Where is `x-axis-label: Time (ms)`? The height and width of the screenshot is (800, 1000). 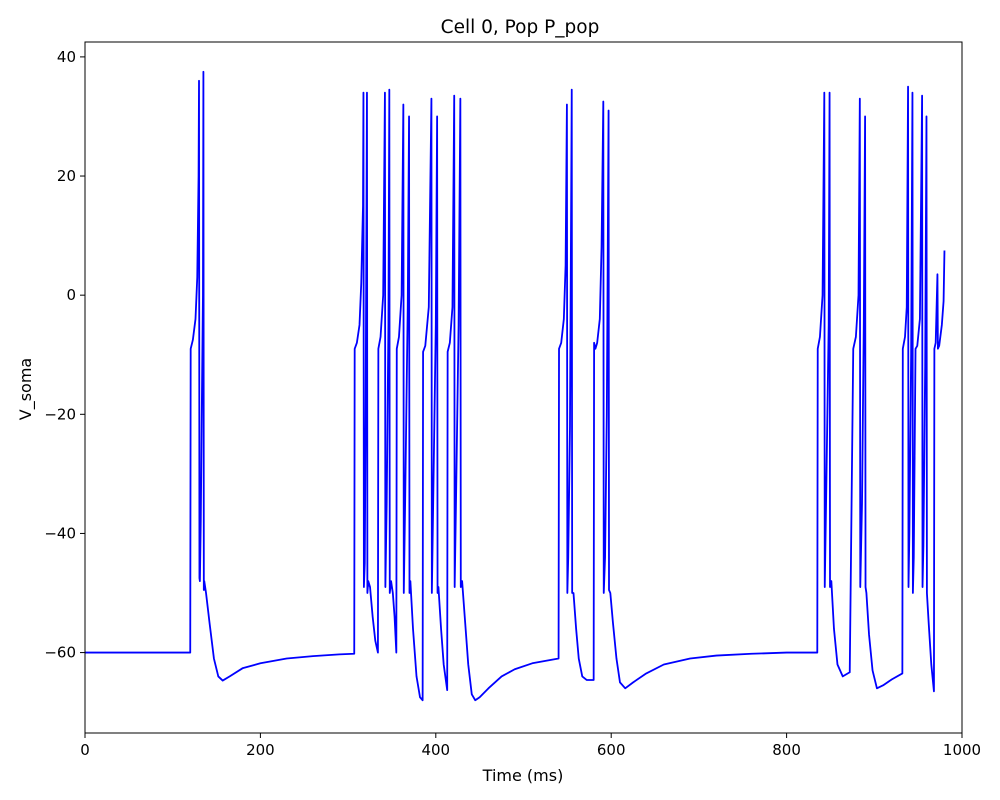 x-axis-label: Time (ms) is located at coordinates (523, 775).